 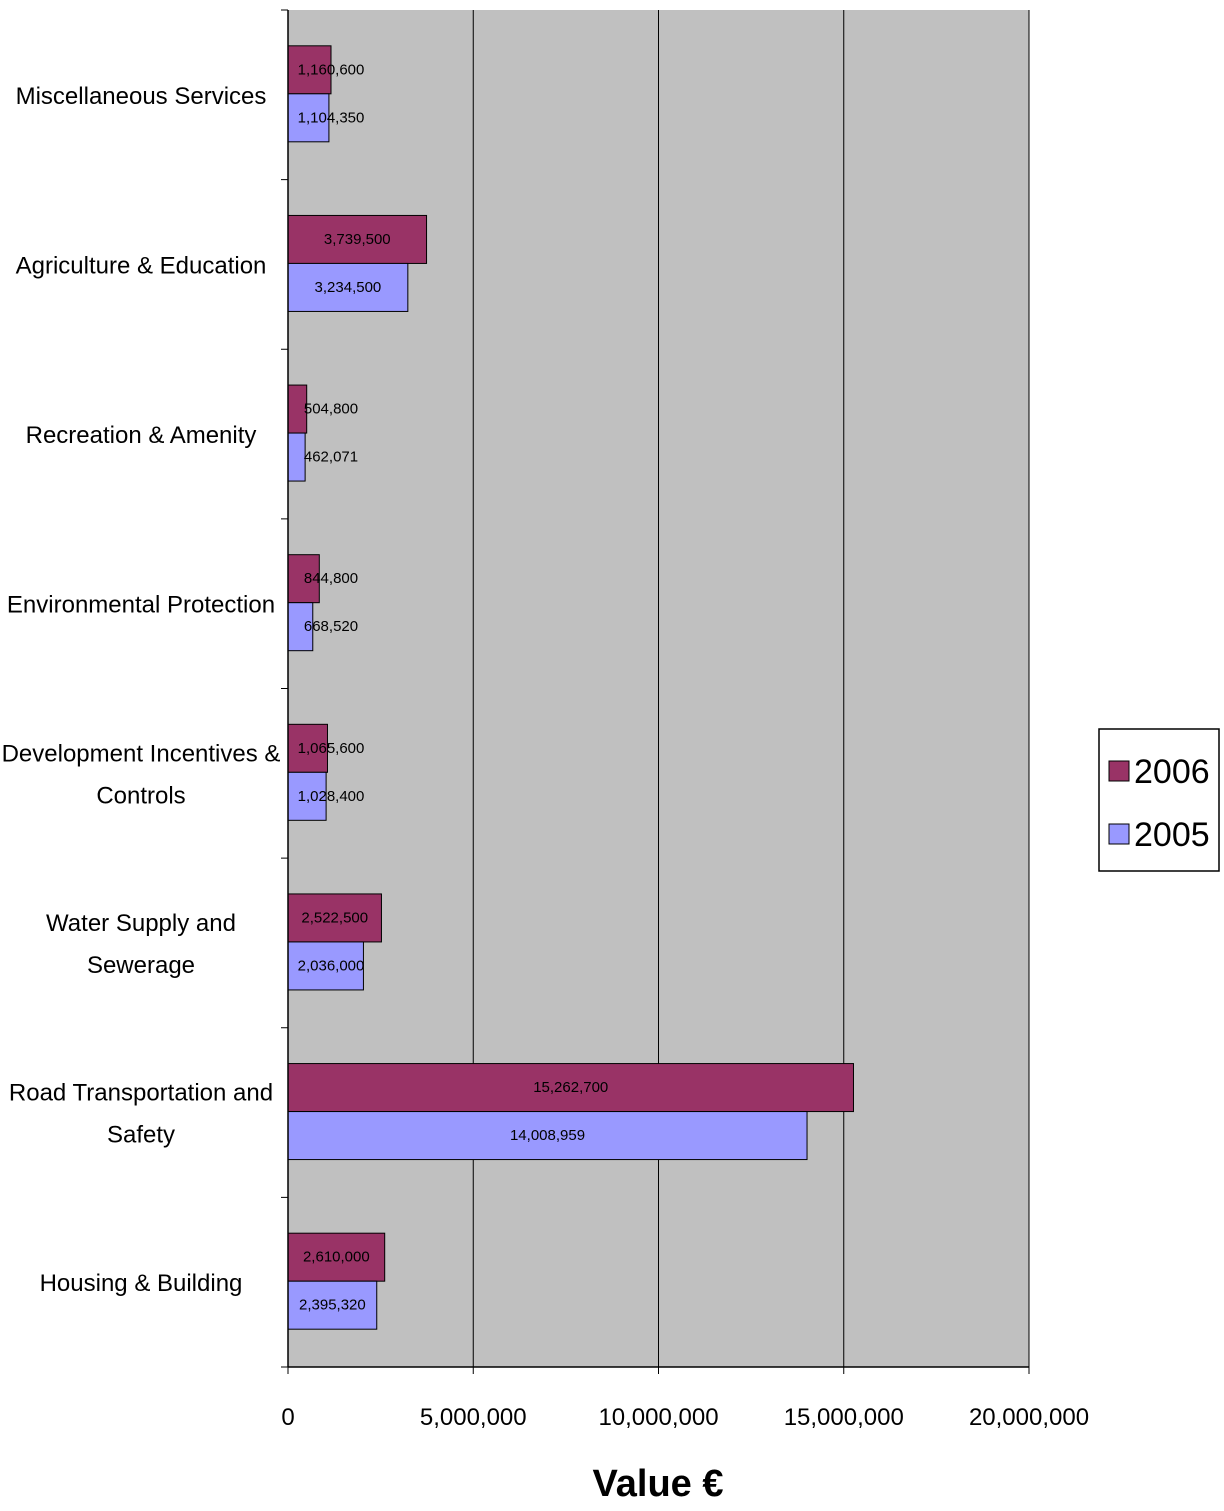 What do you see at coordinates (331, 409) in the screenshot?
I see `value-label: 504,800` at bounding box center [331, 409].